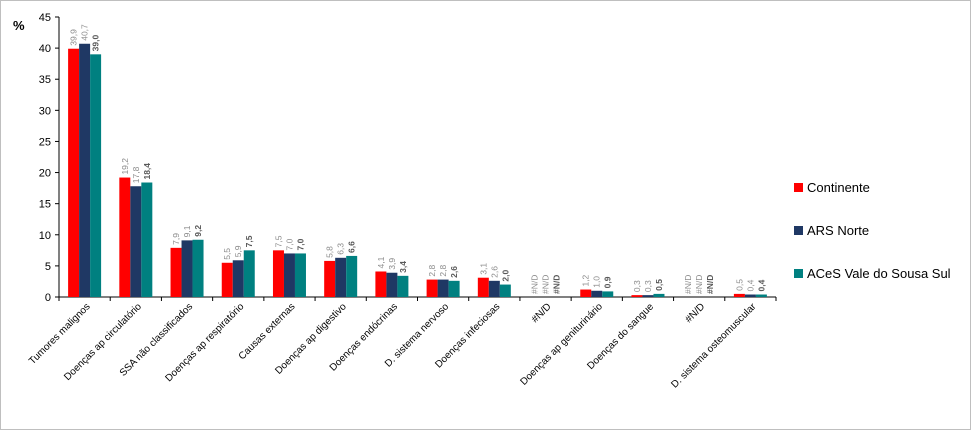 The image size is (971, 434). What do you see at coordinates (96, 43) in the screenshot?
I see `data-label: 39,0` at bounding box center [96, 43].